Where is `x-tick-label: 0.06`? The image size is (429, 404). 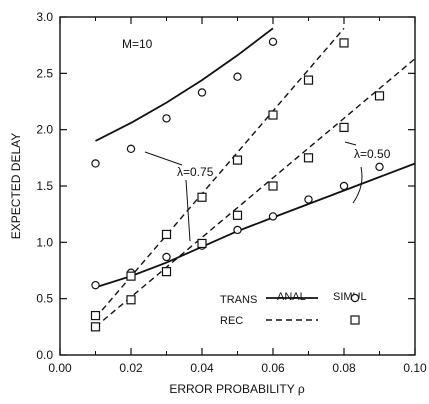 x-tick-label: 0.06 is located at coordinates (273, 368).